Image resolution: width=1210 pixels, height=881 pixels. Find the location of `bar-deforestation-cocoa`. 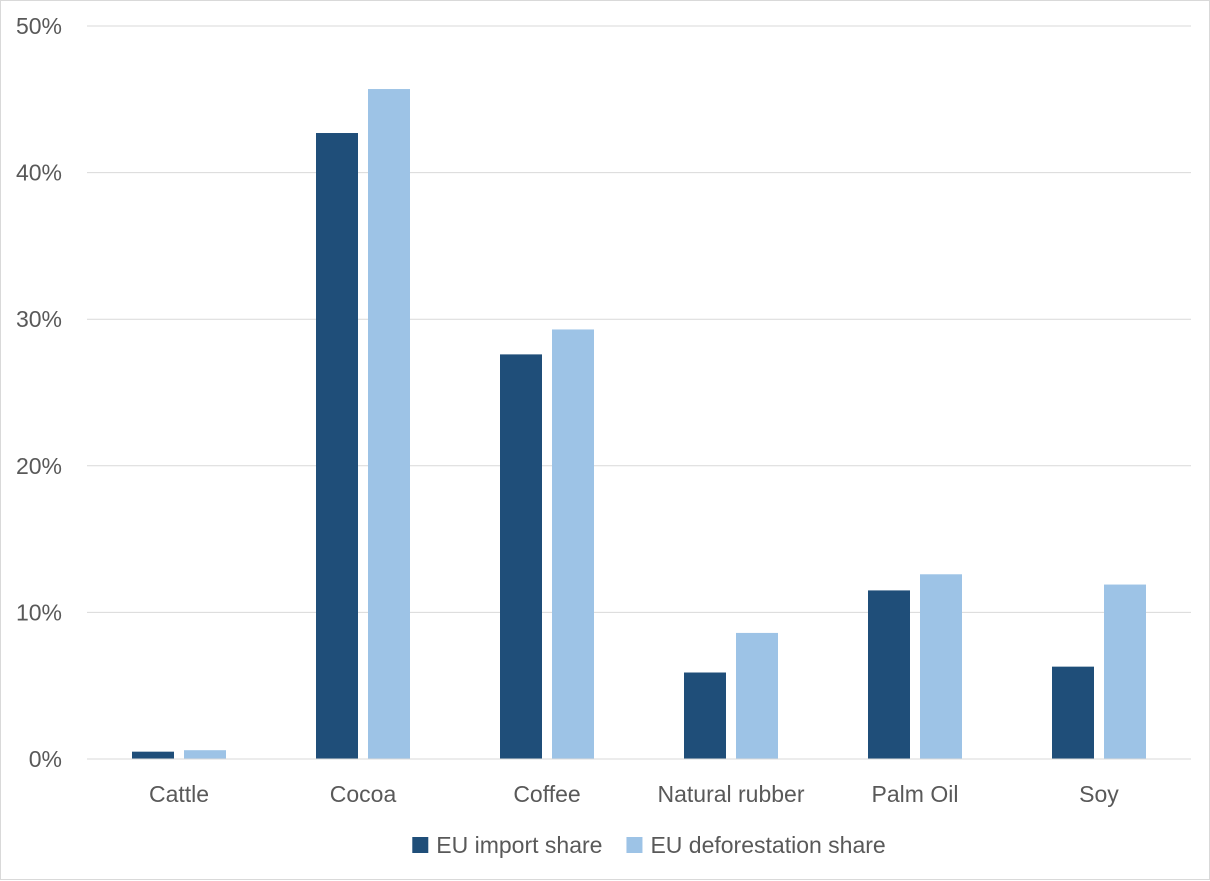

bar-deforestation-cocoa is located at coordinates (389, 424).